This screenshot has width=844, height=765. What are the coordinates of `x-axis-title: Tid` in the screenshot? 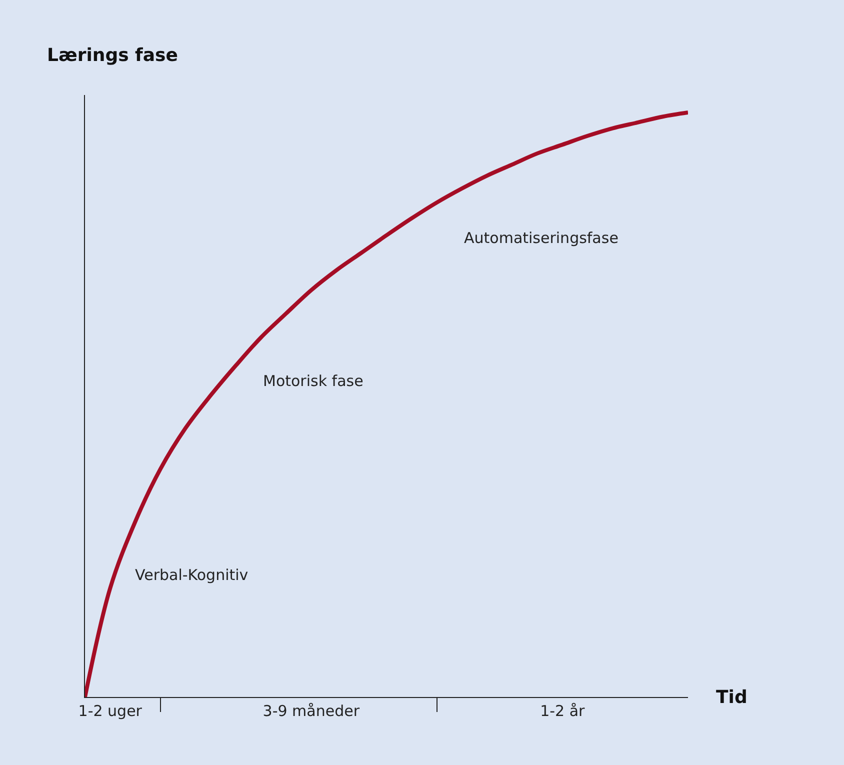 It's located at (732, 697).